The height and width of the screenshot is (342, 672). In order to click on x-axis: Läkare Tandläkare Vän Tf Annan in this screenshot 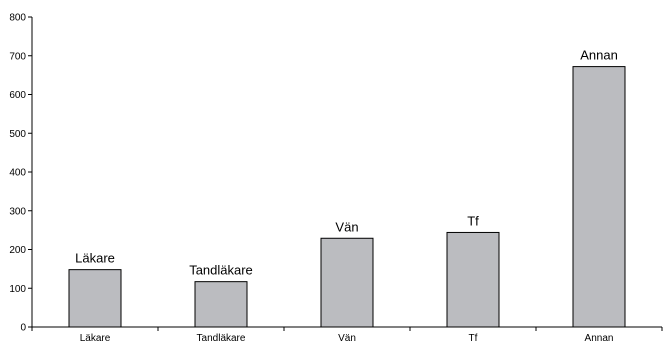, I will do `click(347, 334)`.